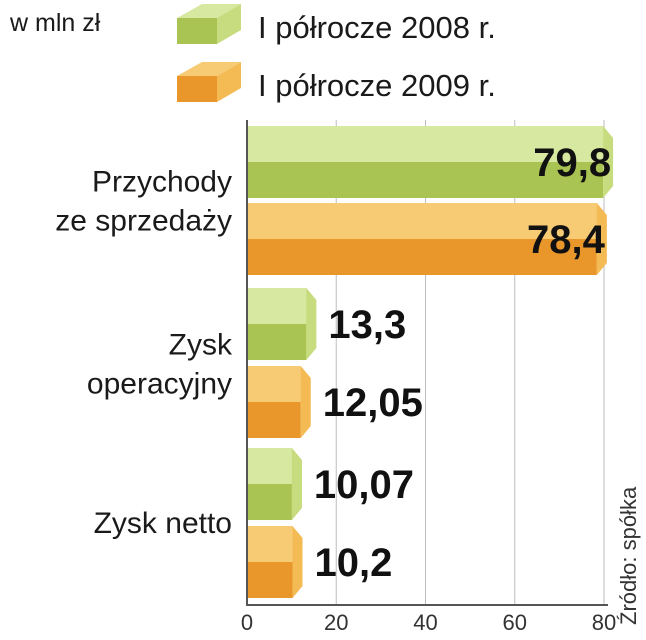 The image size is (646, 640). What do you see at coordinates (515, 622) in the screenshot?
I see `x-tick-label: 60` at bounding box center [515, 622].